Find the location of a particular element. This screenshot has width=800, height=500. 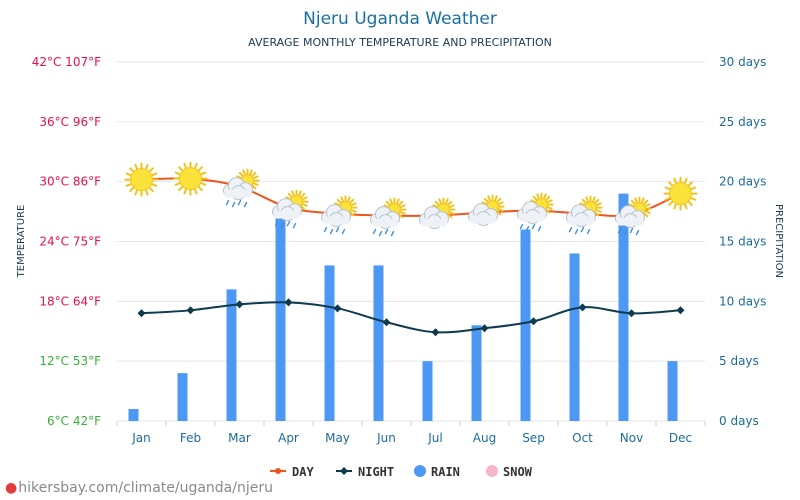

legend-swatch is located at coordinates (492, 471).